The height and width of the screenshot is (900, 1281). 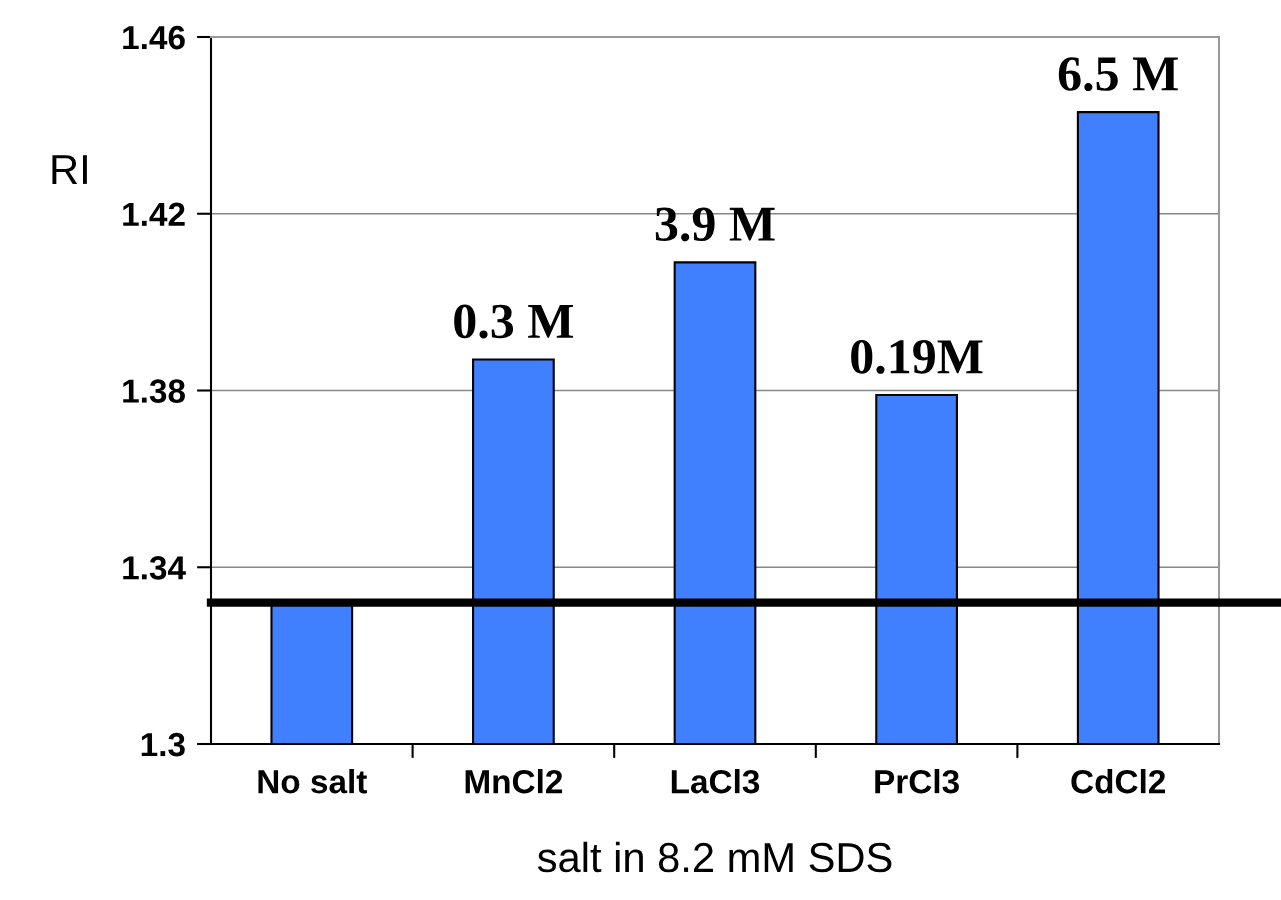 What do you see at coordinates (917, 781) in the screenshot?
I see `x-tick-label: PrCl3` at bounding box center [917, 781].